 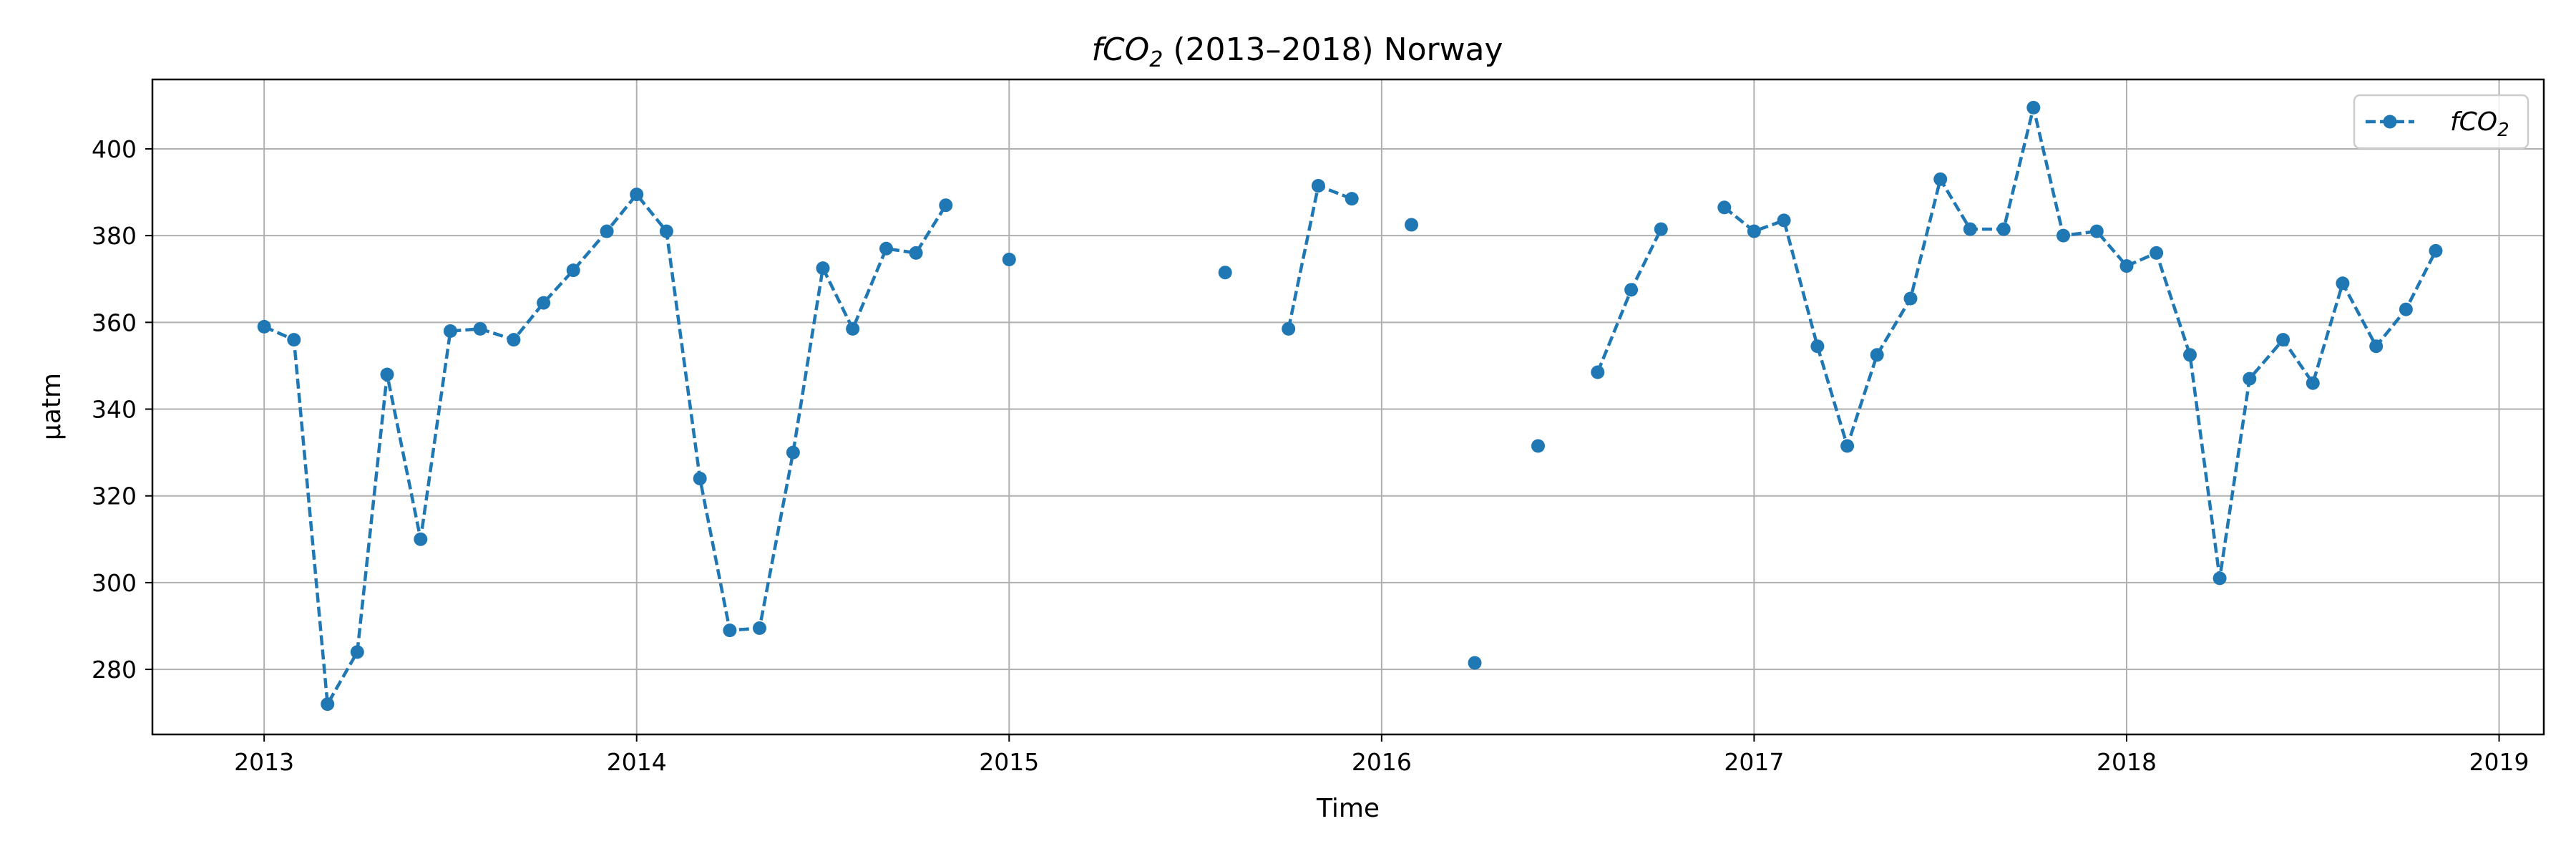 I want to click on legend-marker-swatch, so click(x=2390, y=122).